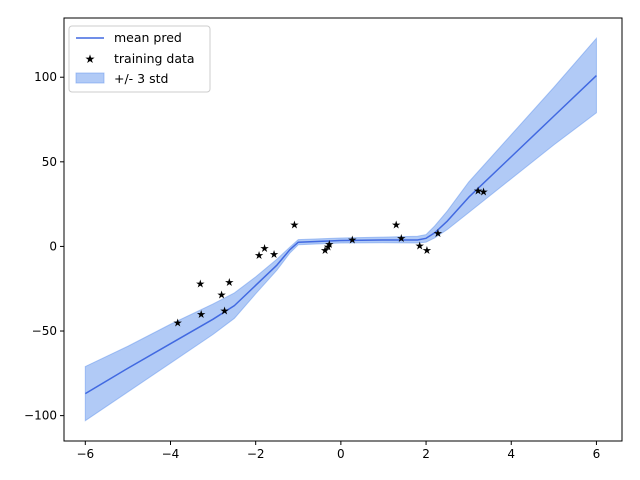  Describe the element at coordinates (426, 454) in the screenshot. I see `x-tick-label: 2` at that location.